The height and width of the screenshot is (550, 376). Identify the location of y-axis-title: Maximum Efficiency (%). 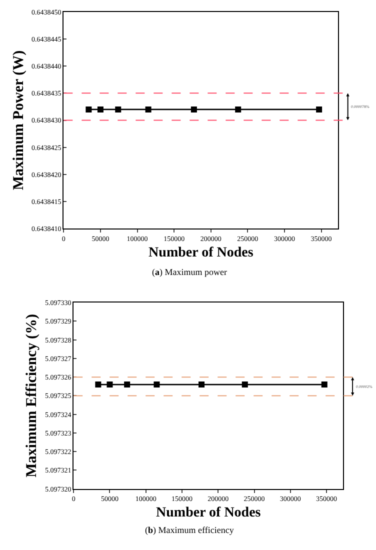
(32, 396).